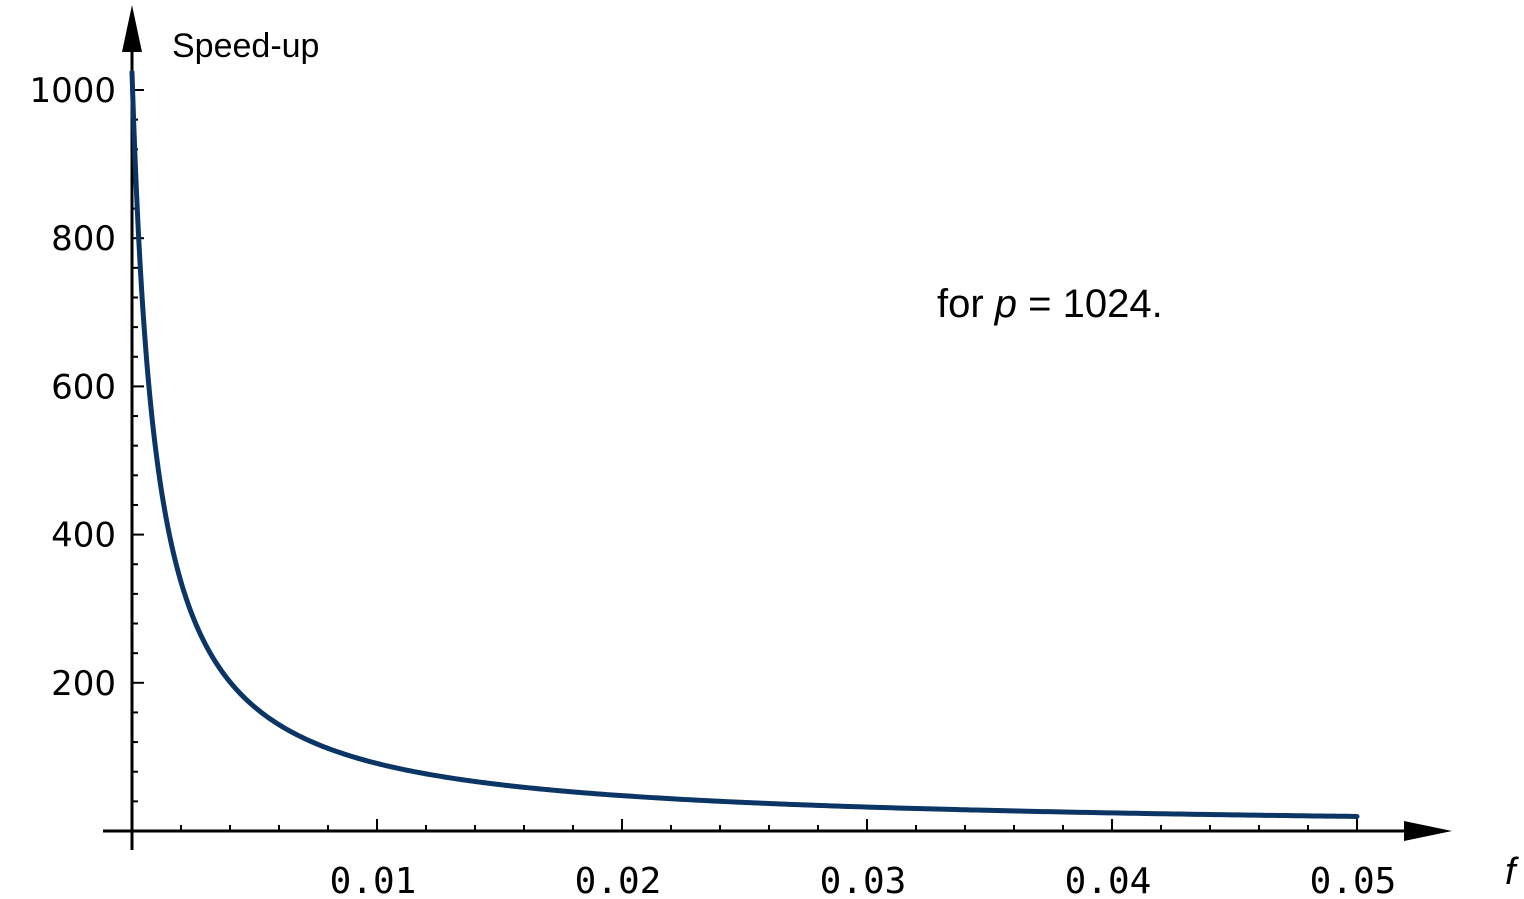 The width and height of the screenshot is (1524, 899). I want to click on y-tick-label: 600, so click(83, 387).